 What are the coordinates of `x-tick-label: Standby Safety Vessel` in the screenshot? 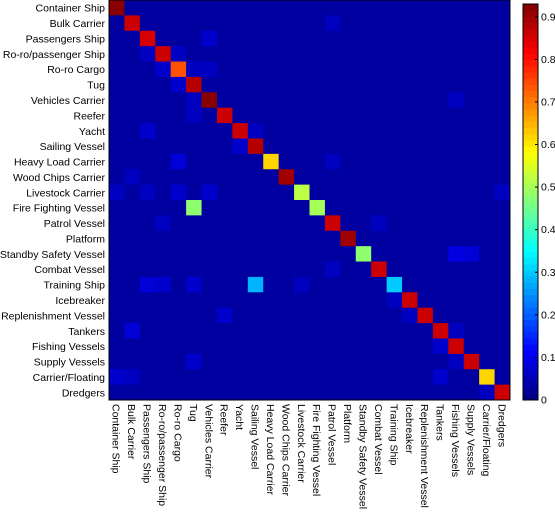 It's located at (362, 456).